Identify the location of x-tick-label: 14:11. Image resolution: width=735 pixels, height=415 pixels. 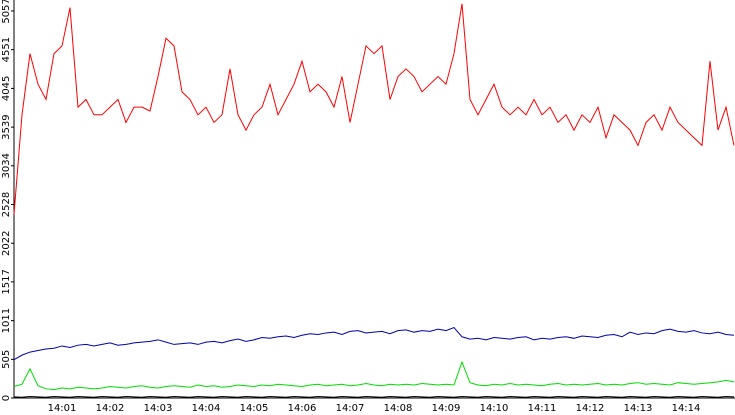
(542, 408).